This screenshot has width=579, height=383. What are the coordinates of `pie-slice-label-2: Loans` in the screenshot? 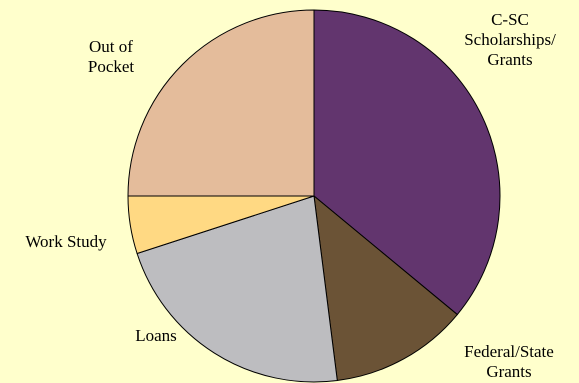 It's located at (156, 335).